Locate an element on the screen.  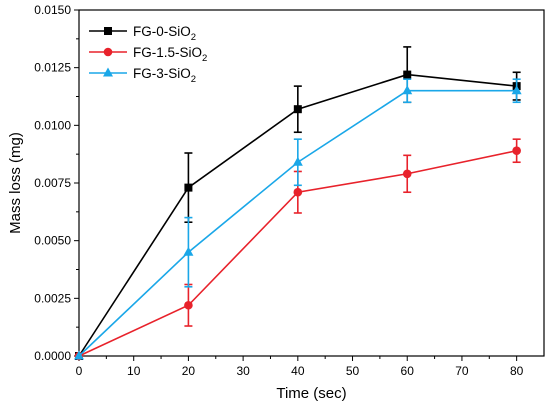
legend-label-text: FG-3-SiO is located at coordinates (162, 73).